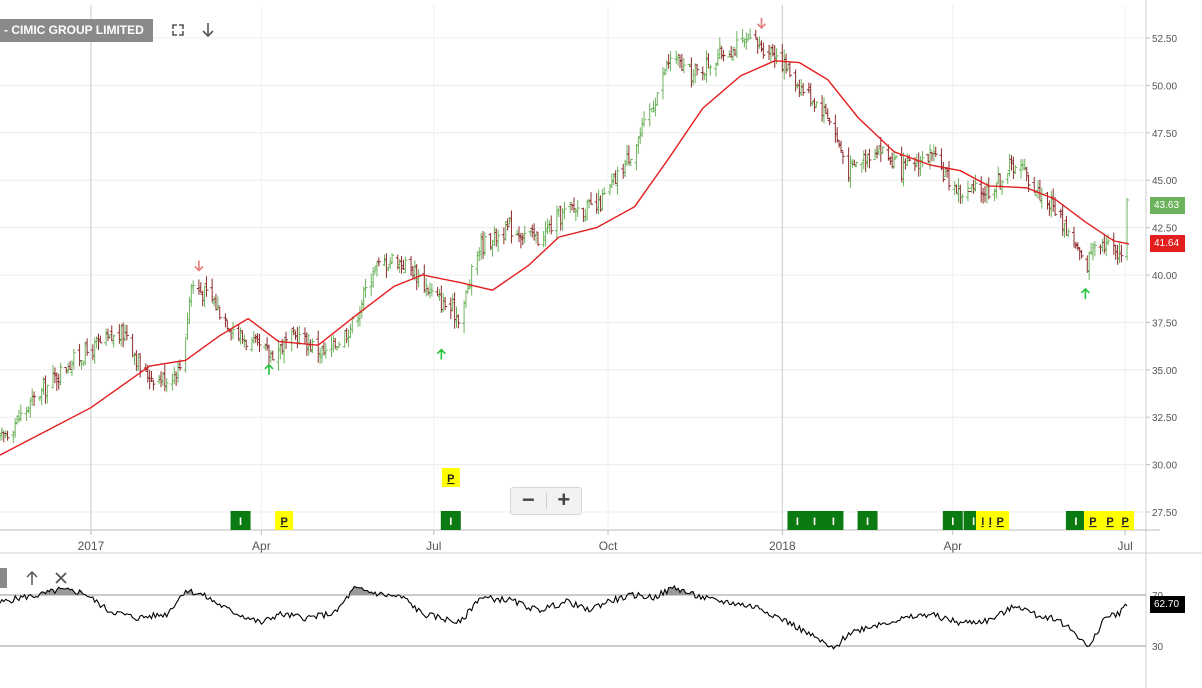 The height and width of the screenshot is (688, 1202). Describe the element at coordinates (1164, 86) in the screenshot. I see `y-tick-label: 50.00` at that location.